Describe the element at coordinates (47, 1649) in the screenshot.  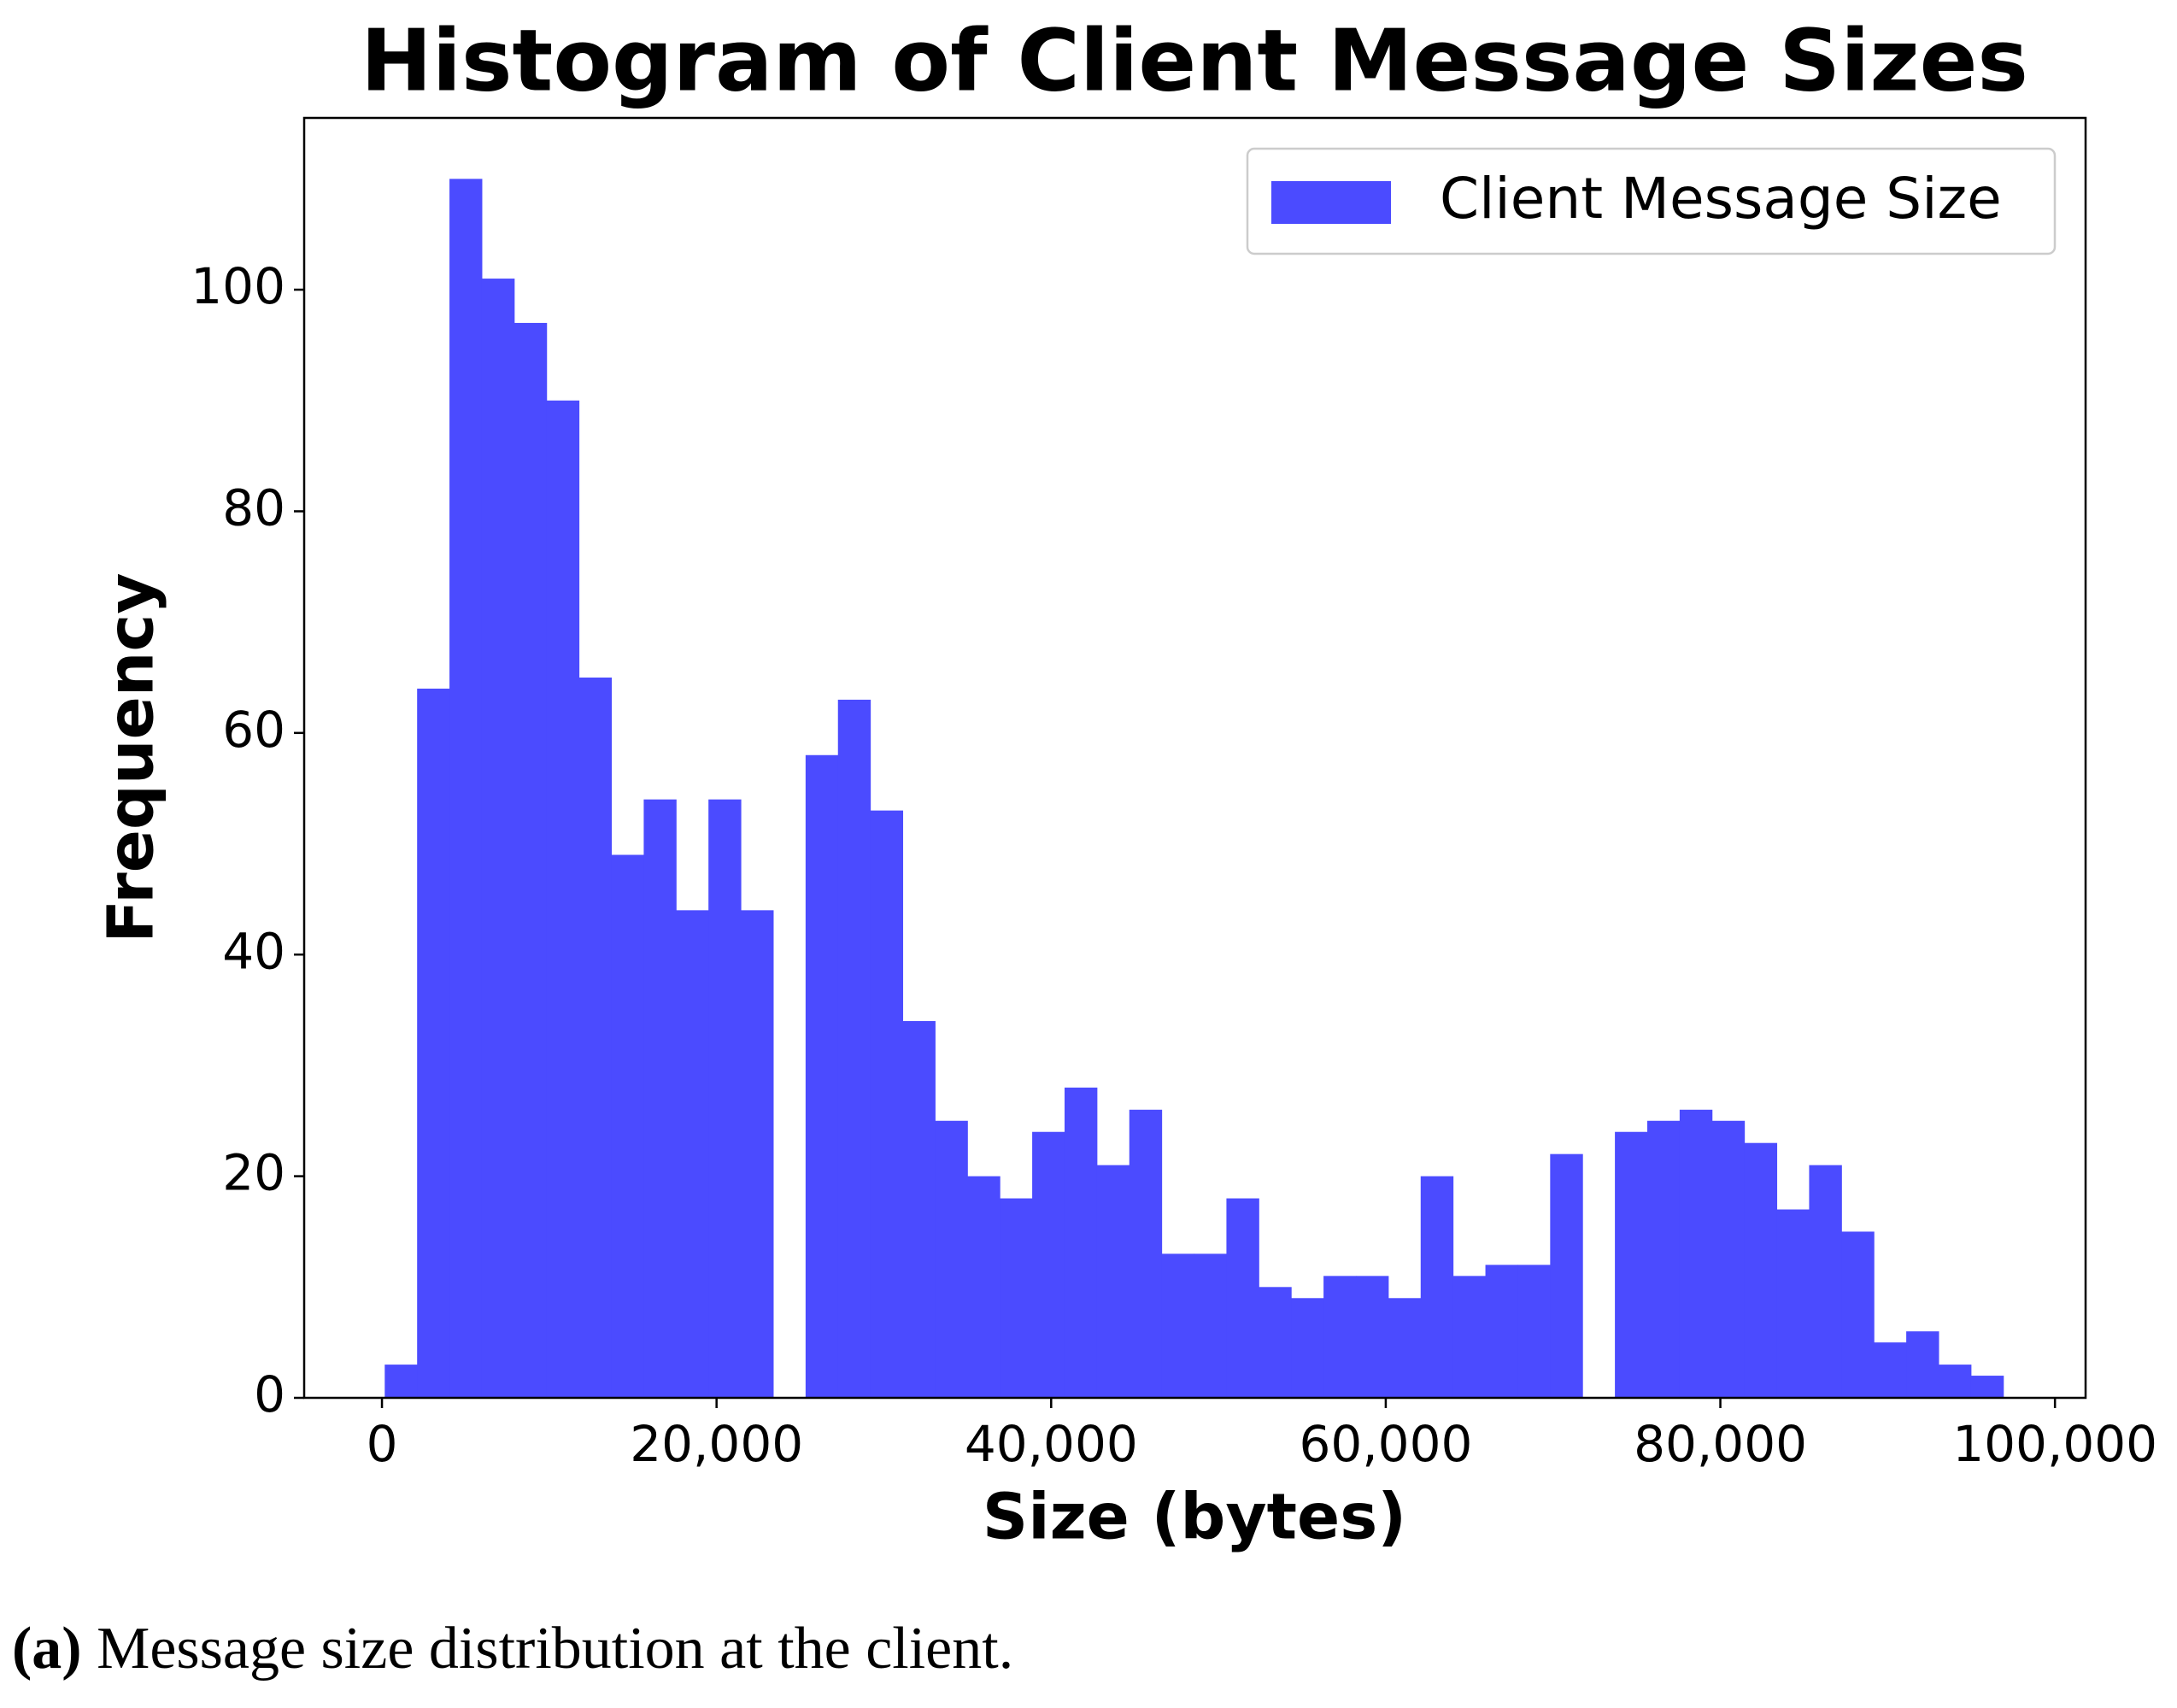
I see `caption-label: (a)` at that location.